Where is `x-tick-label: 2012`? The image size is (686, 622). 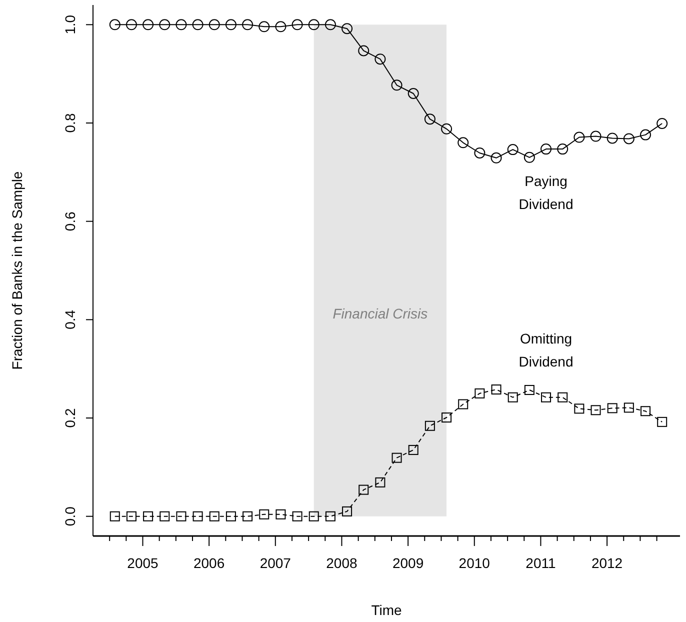
x-tick-label: 2012 is located at coordinates (607, 563).